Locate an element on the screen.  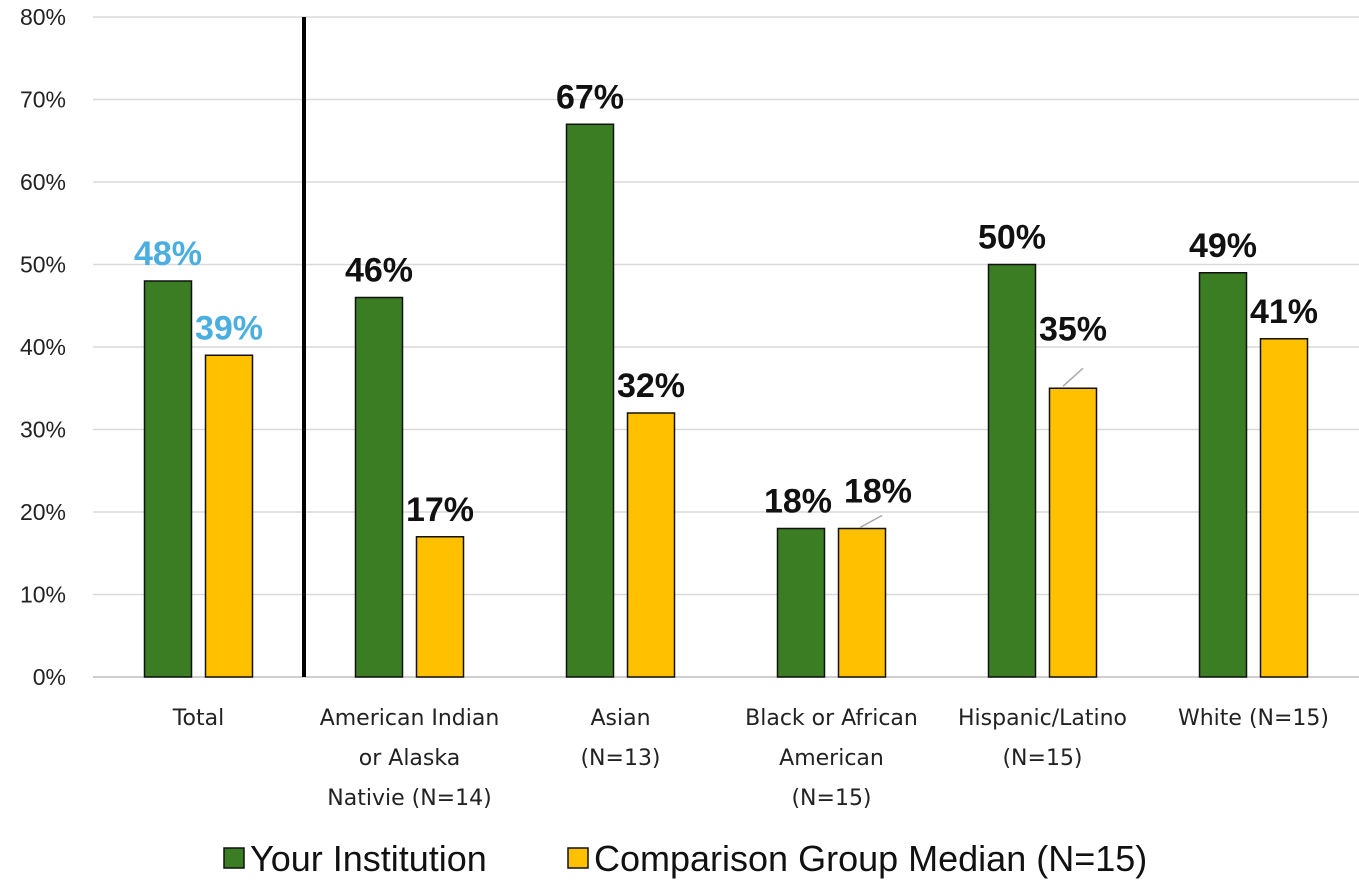
y-tick-label: 20% is located at coordinates (43, 512).